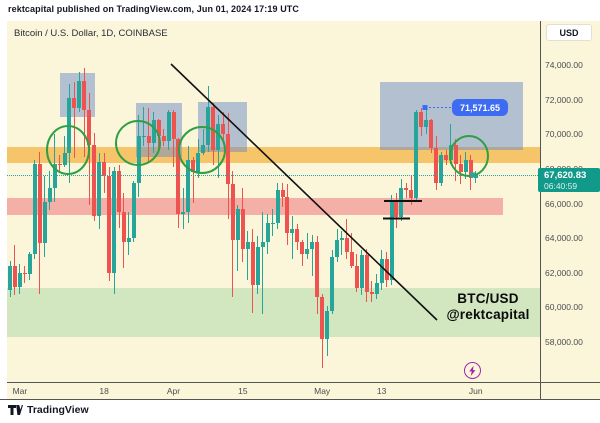  What do you see at coordinates (381, 391) in the screenshot?
I see `time-tick-label: 13` at bounding box center [381, 391].